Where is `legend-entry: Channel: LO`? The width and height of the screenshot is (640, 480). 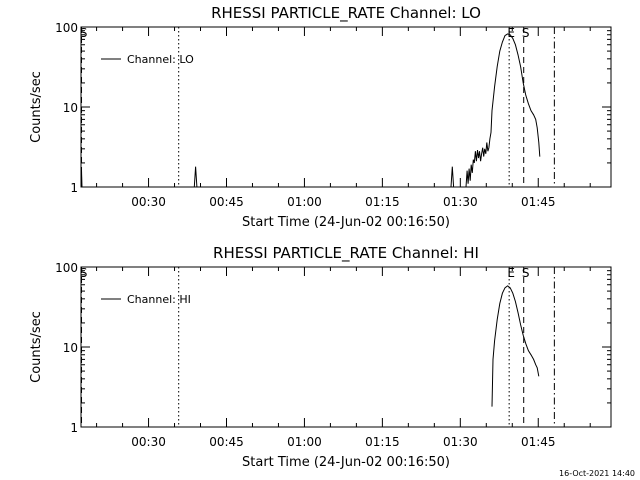 legend-entry: Channel: LO is located at coordinates (160, 59).